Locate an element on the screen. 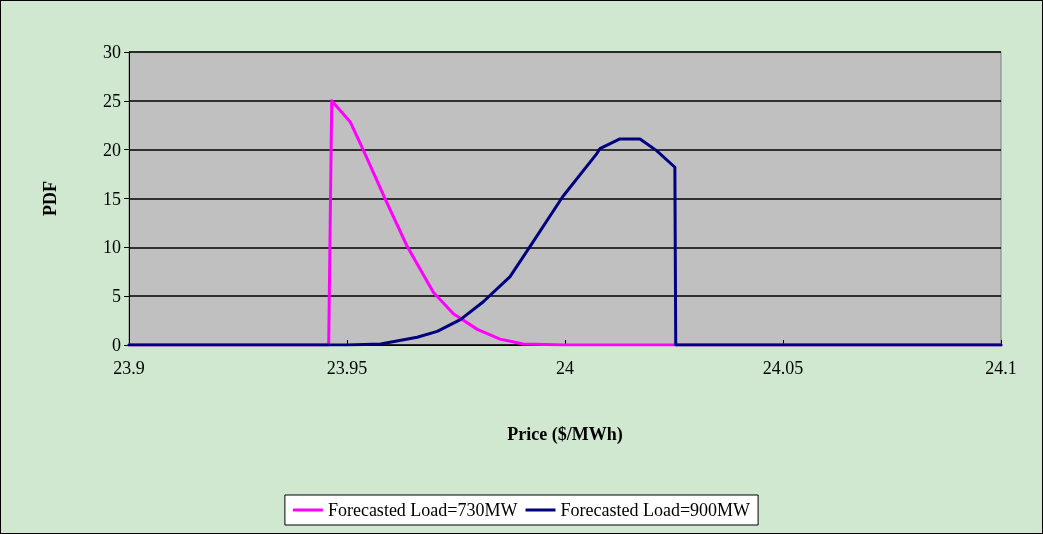  x-axis-title: Price ($/MWh) is located at coordinates (565, 434).